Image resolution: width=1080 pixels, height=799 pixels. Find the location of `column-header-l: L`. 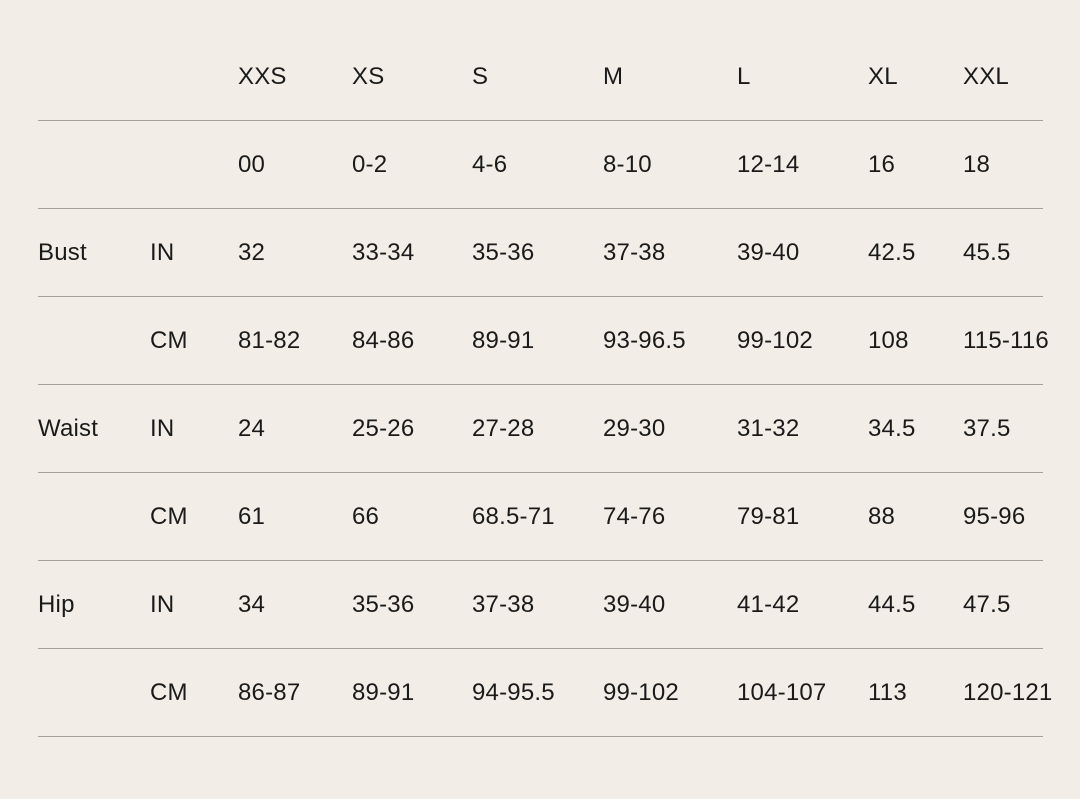

column-header-l: L is located at coordinates (744, 76).